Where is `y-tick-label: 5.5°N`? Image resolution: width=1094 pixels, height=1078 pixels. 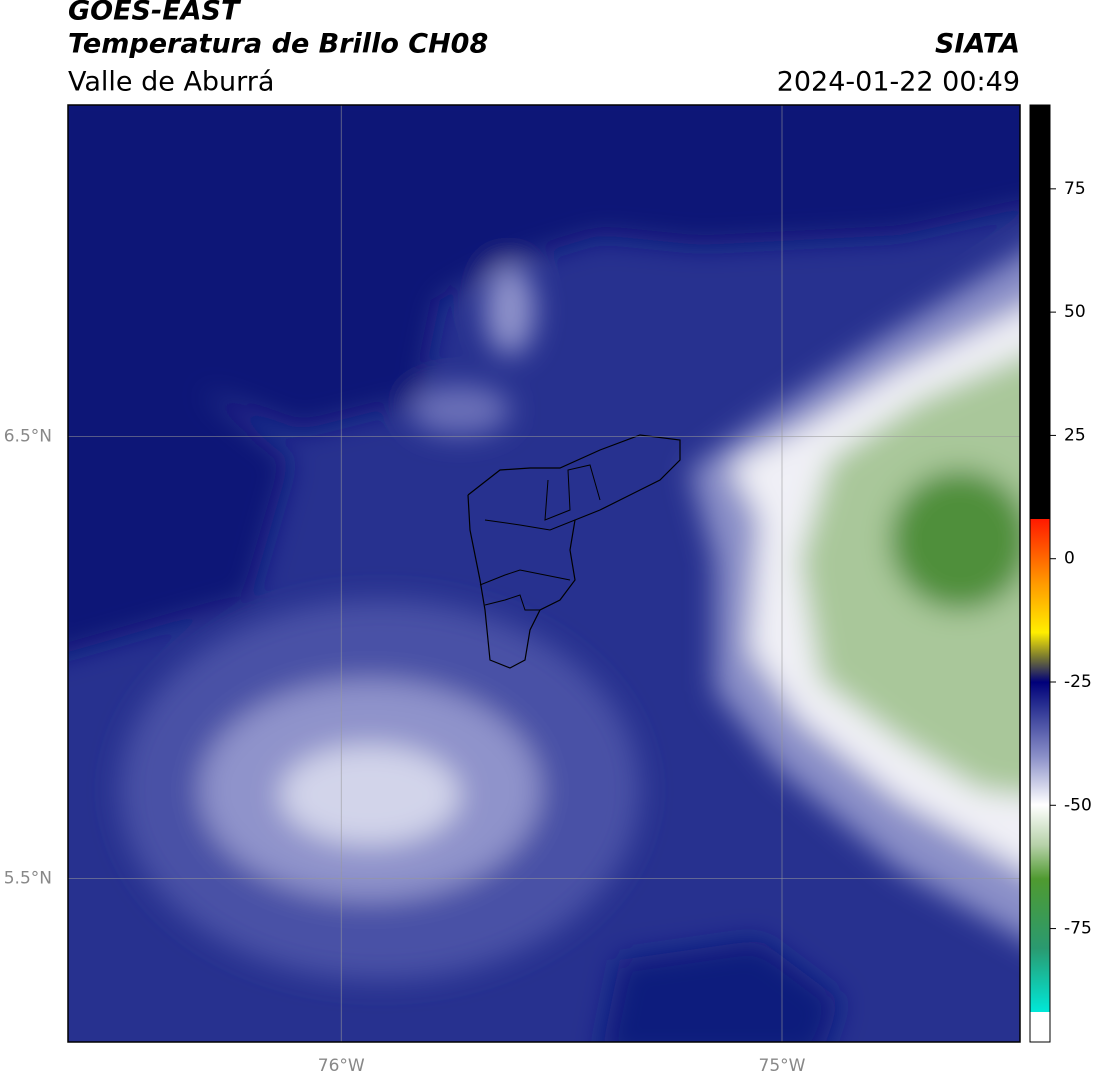 y-tick-label: 5.5°N is located at coordinates (28, 878).